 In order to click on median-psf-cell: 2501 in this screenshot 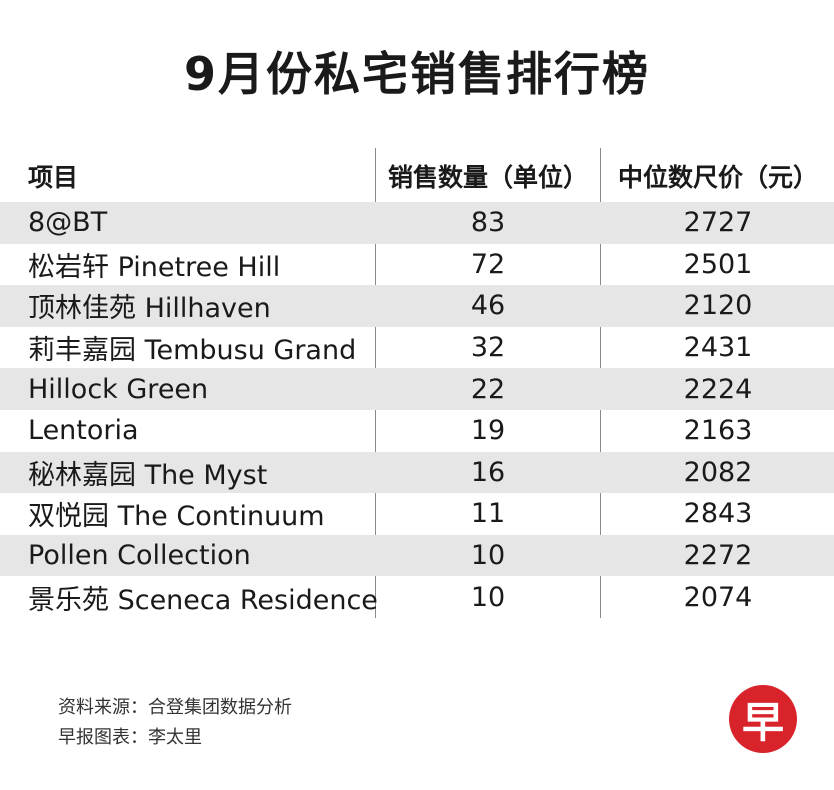, I will do `click(718, 264)`.